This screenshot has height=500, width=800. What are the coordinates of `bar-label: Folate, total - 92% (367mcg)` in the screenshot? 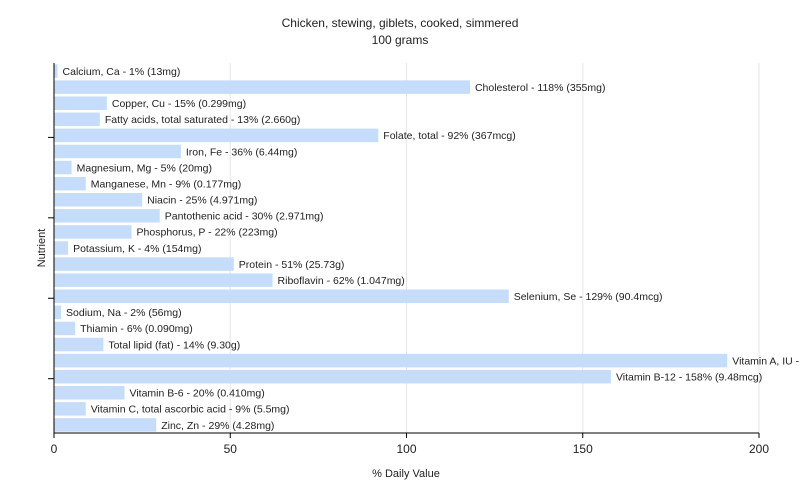 It's located at (449, 136).